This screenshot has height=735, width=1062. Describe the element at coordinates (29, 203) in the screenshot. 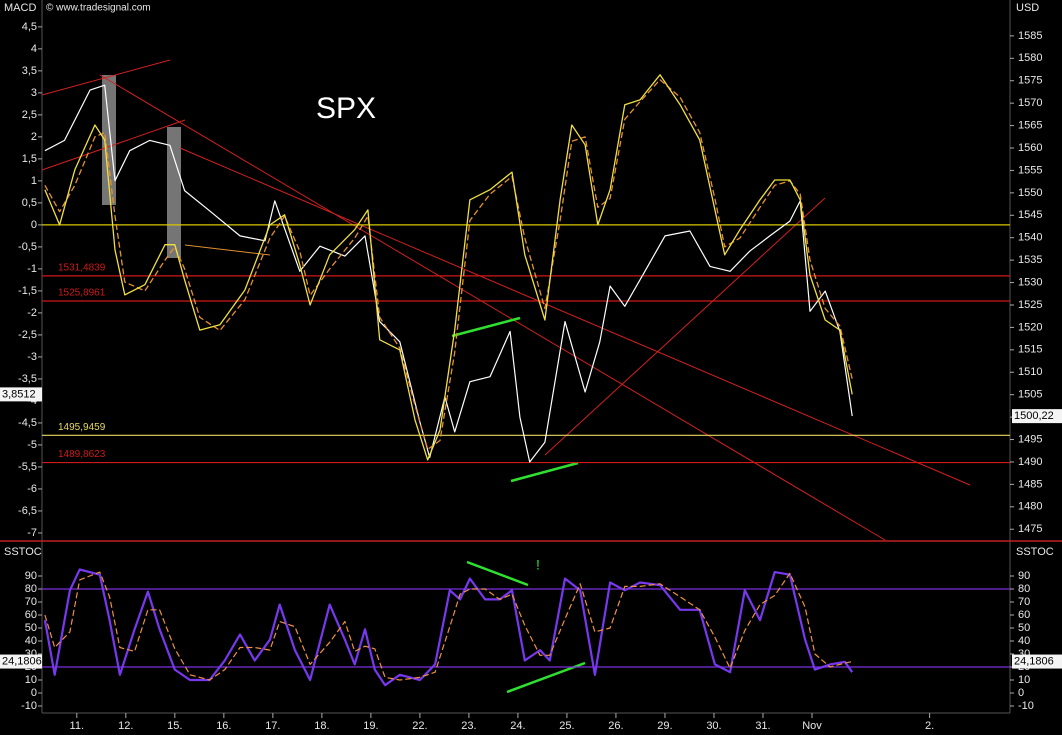

I see `y-tick-label: 0,5` at that location.